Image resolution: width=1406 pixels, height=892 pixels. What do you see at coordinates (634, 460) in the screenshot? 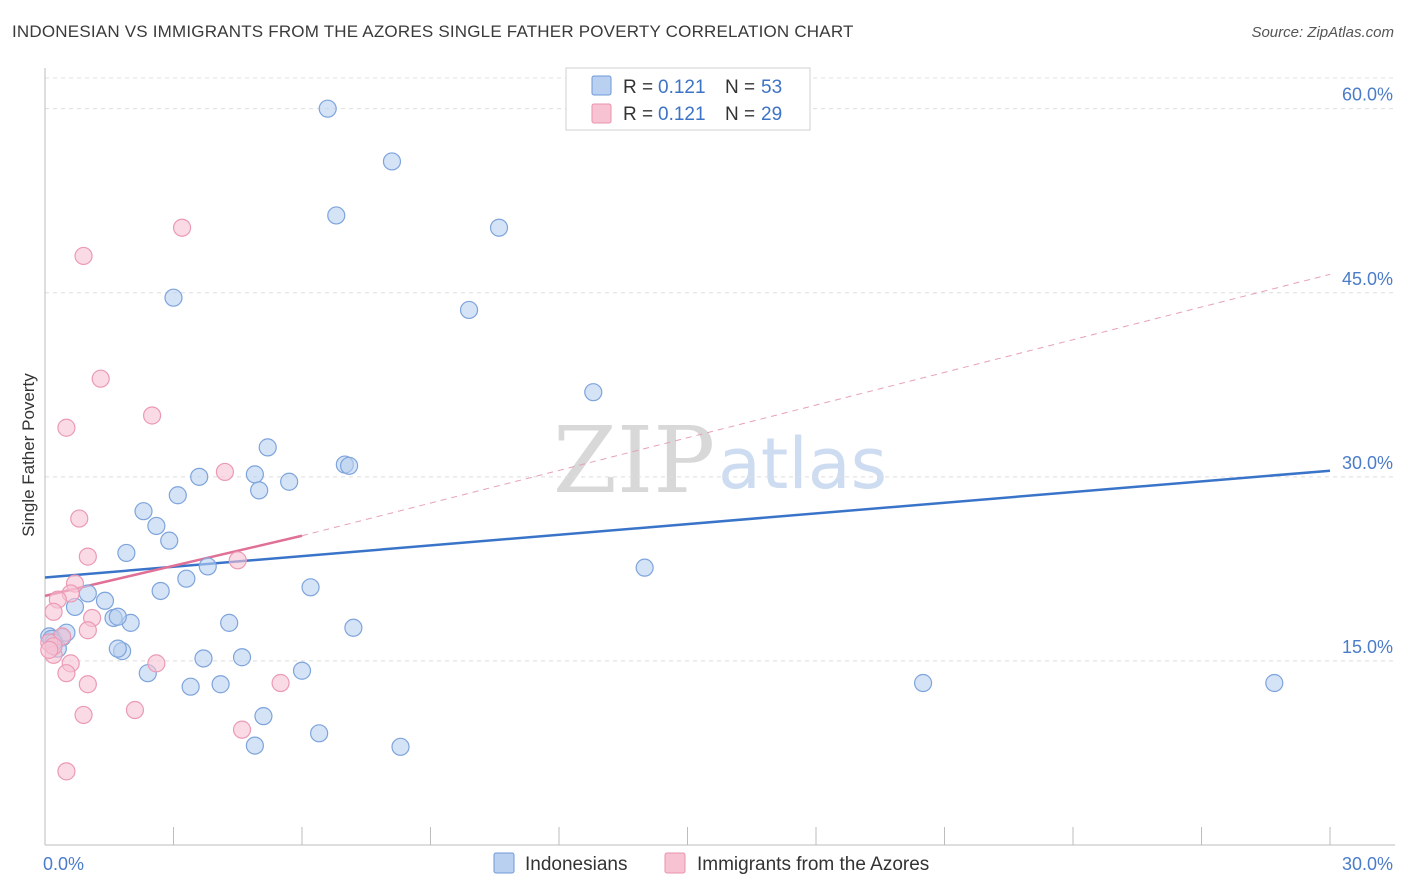
I see `watermark-zip: ZIP` at bounding box center [634, 460].